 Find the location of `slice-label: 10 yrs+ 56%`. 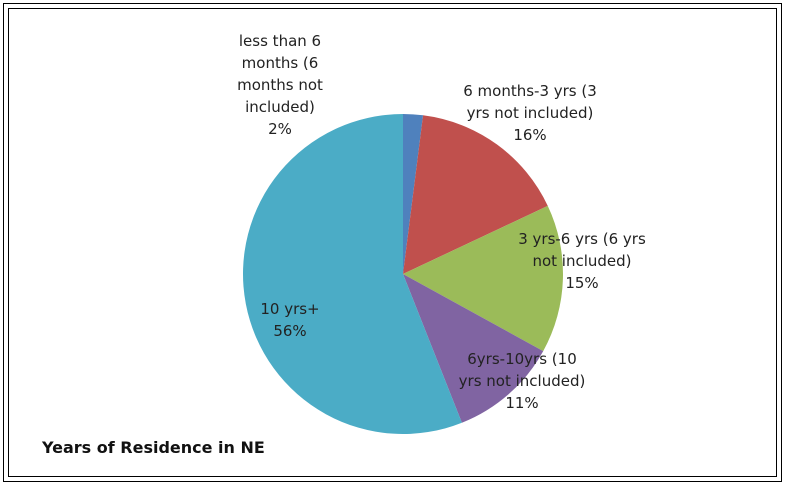

slice-label: 10 yrs+ 56% is located at coordinates (290, 320).